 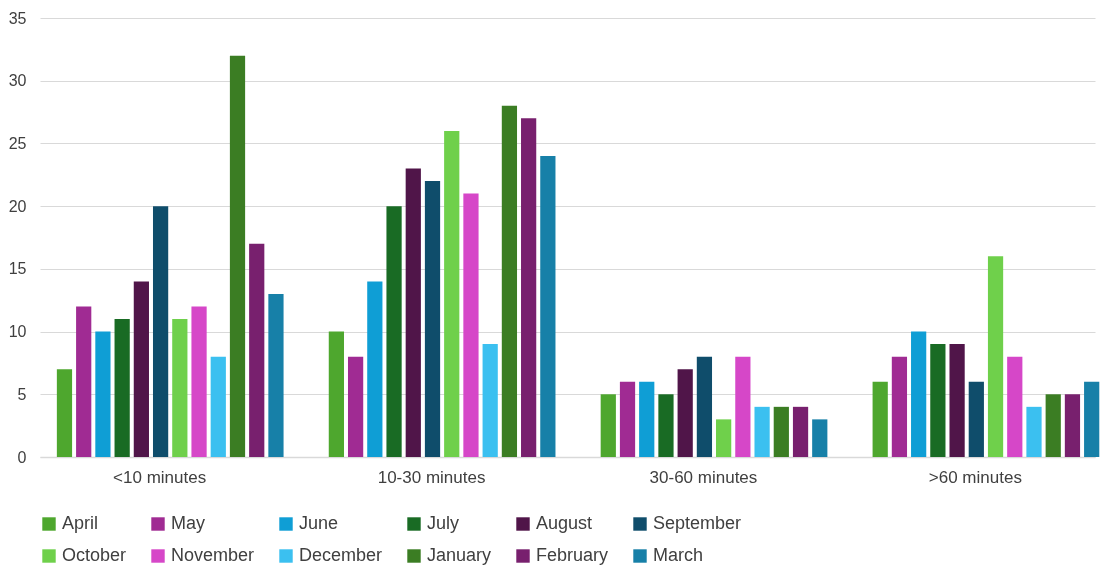 I want to click on y-tick-label: 5, so click(x=22, y=394).